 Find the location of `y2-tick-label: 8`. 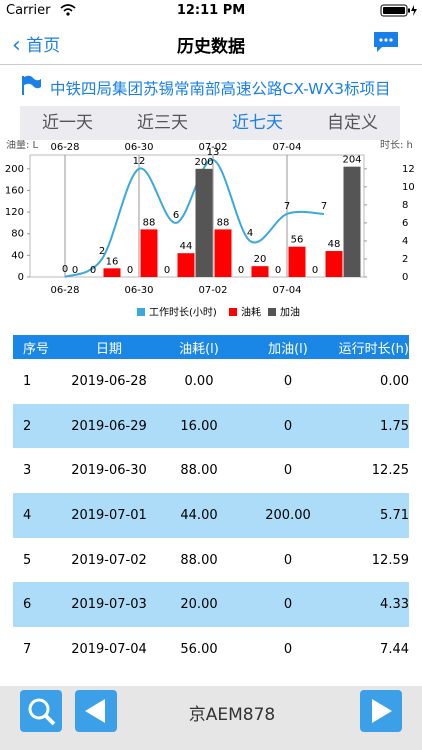

y2-tick-label: 8 is located at coordinates (405, 205).